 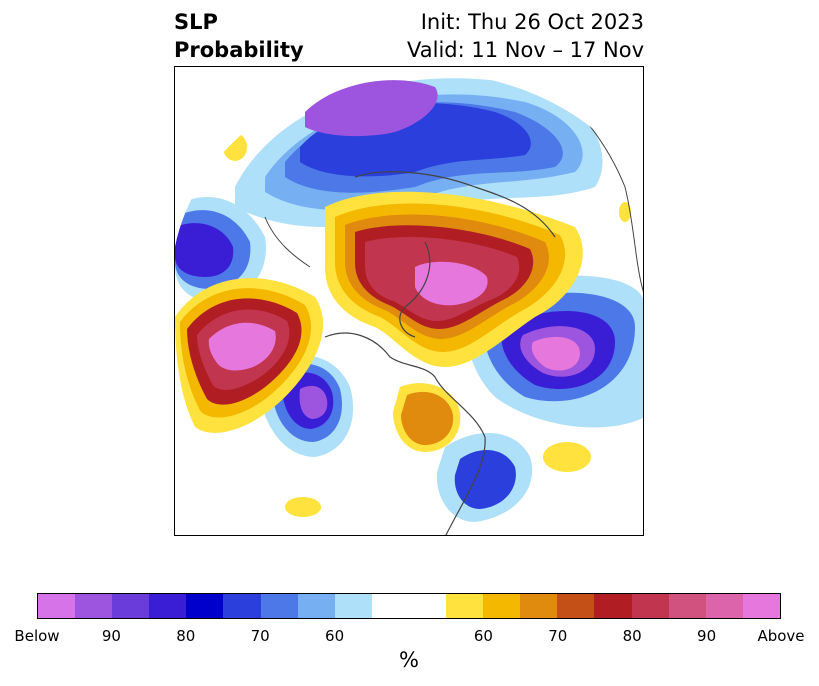 I want to click on title-variable: SLP, so click(x=196, y=22).